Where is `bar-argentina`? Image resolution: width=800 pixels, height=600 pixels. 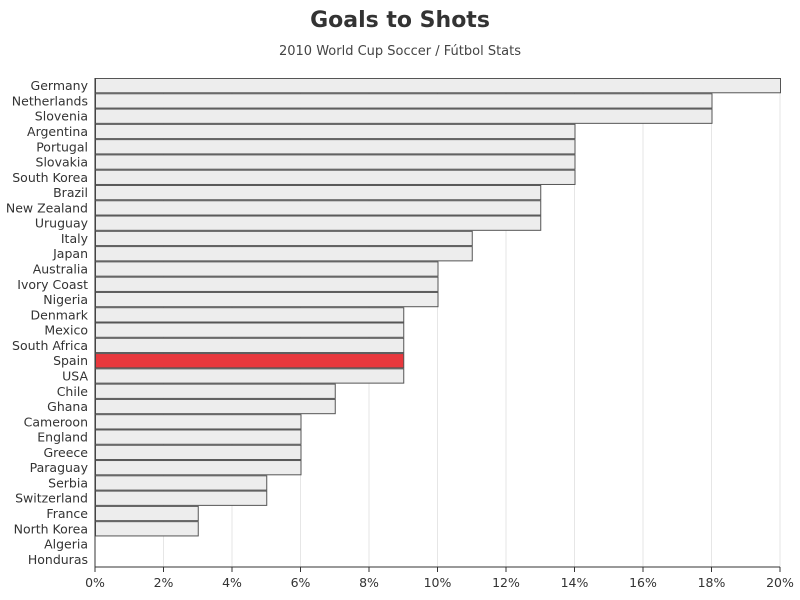 bar-argentina is located at coordinates (335, 131).